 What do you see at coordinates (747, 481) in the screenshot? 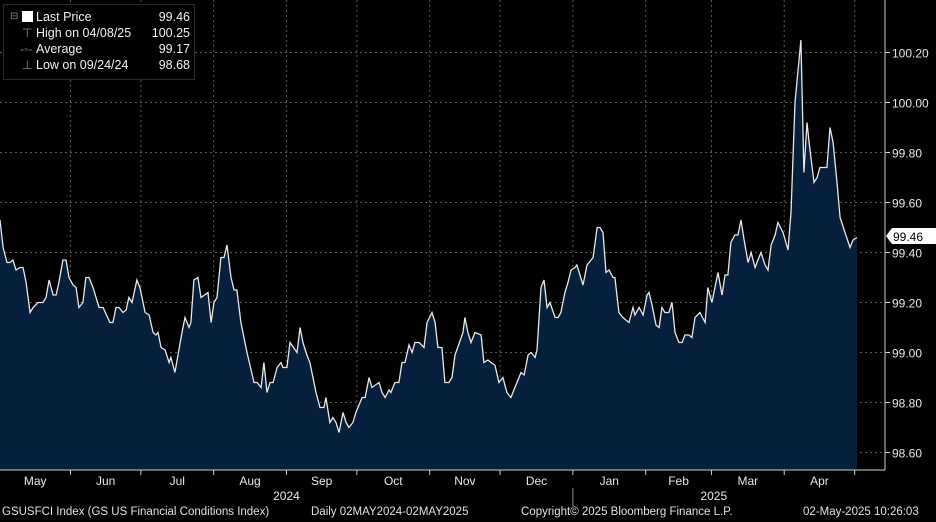
I see `month-label: Mar` at bounding box center [747, 481].